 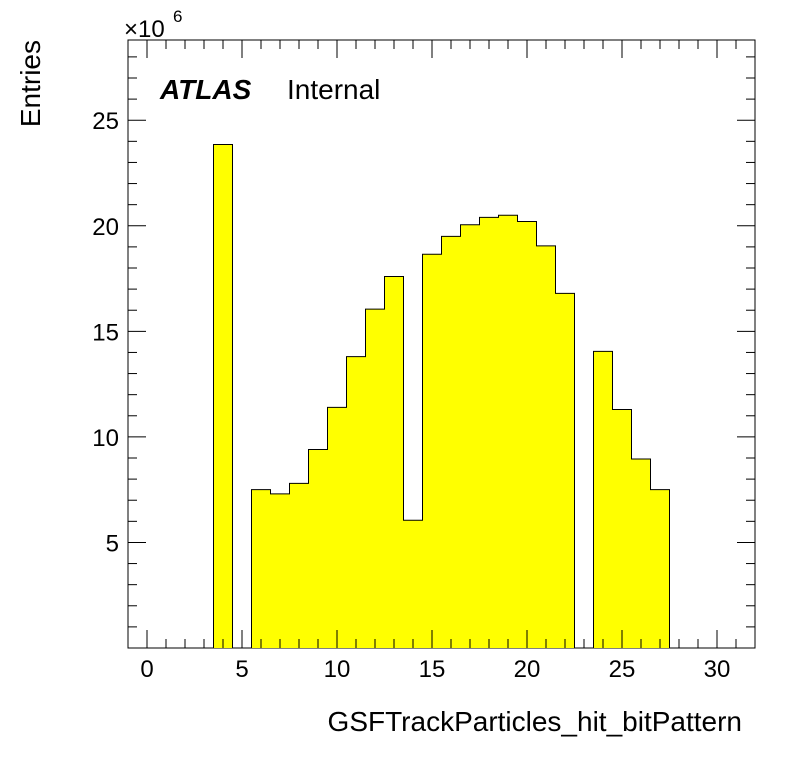 What do you see at coordinates (105, 121) in the screenshot?
I see `y-tick-label: 25` at bounding box center [105, 121].